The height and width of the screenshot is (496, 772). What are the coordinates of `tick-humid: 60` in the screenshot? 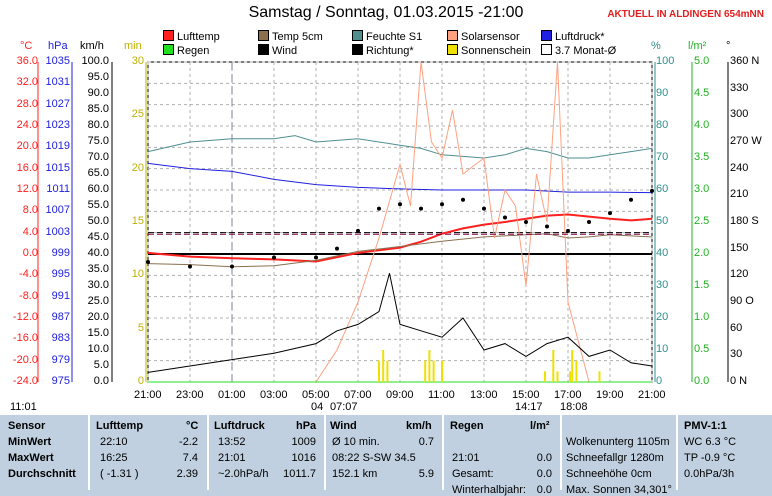 It's located at (662, 189).